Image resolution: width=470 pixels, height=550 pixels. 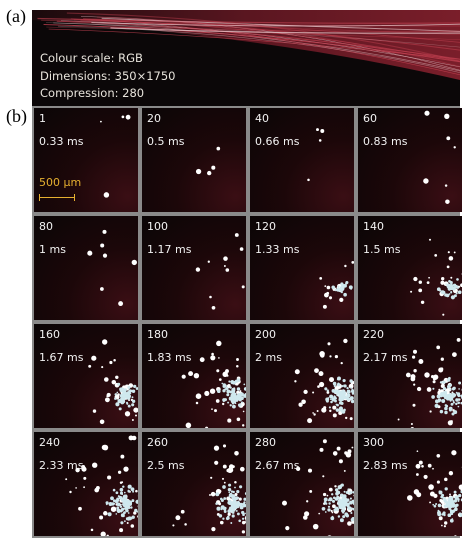 What do you see at coordinates (49, 442) in the screenshot?
I see `frame-index: 240` at bounding box center [49, 442].